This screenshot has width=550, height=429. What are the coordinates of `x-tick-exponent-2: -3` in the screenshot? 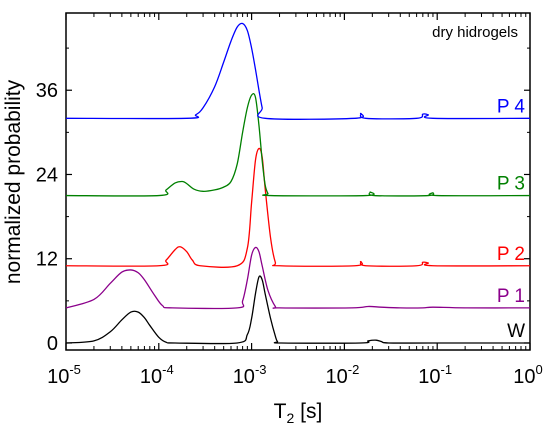 It's located at (261, 369).